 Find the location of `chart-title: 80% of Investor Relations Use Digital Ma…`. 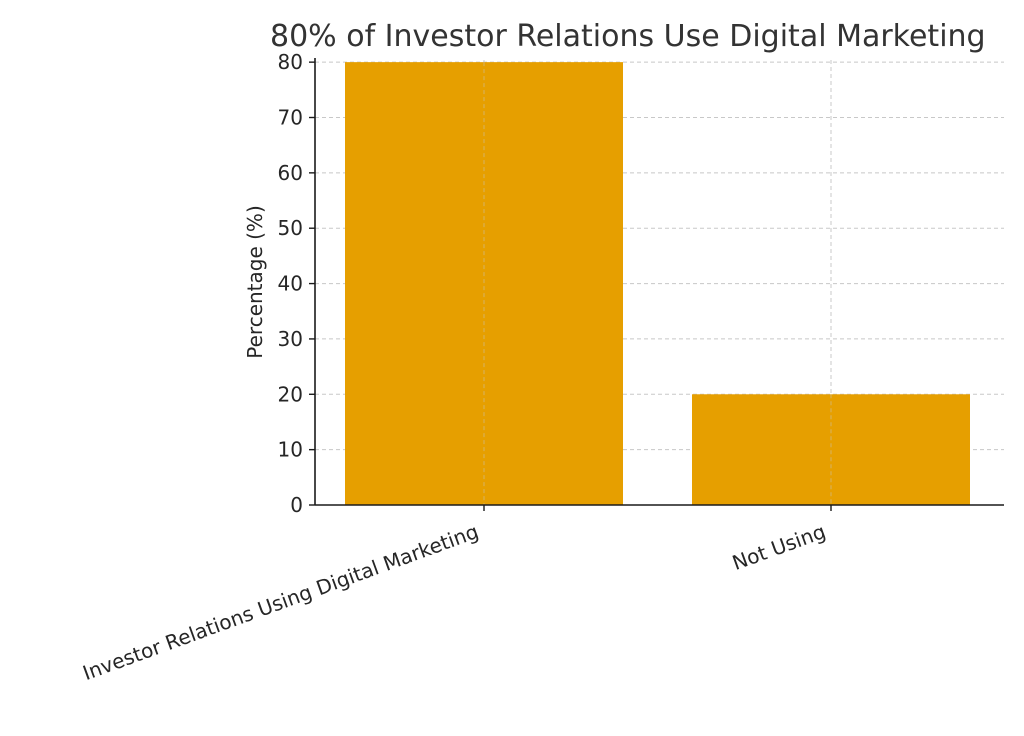

chart-title: 80% of Investor Relations Use Digital Ma… is located at coordinates (628, 36).